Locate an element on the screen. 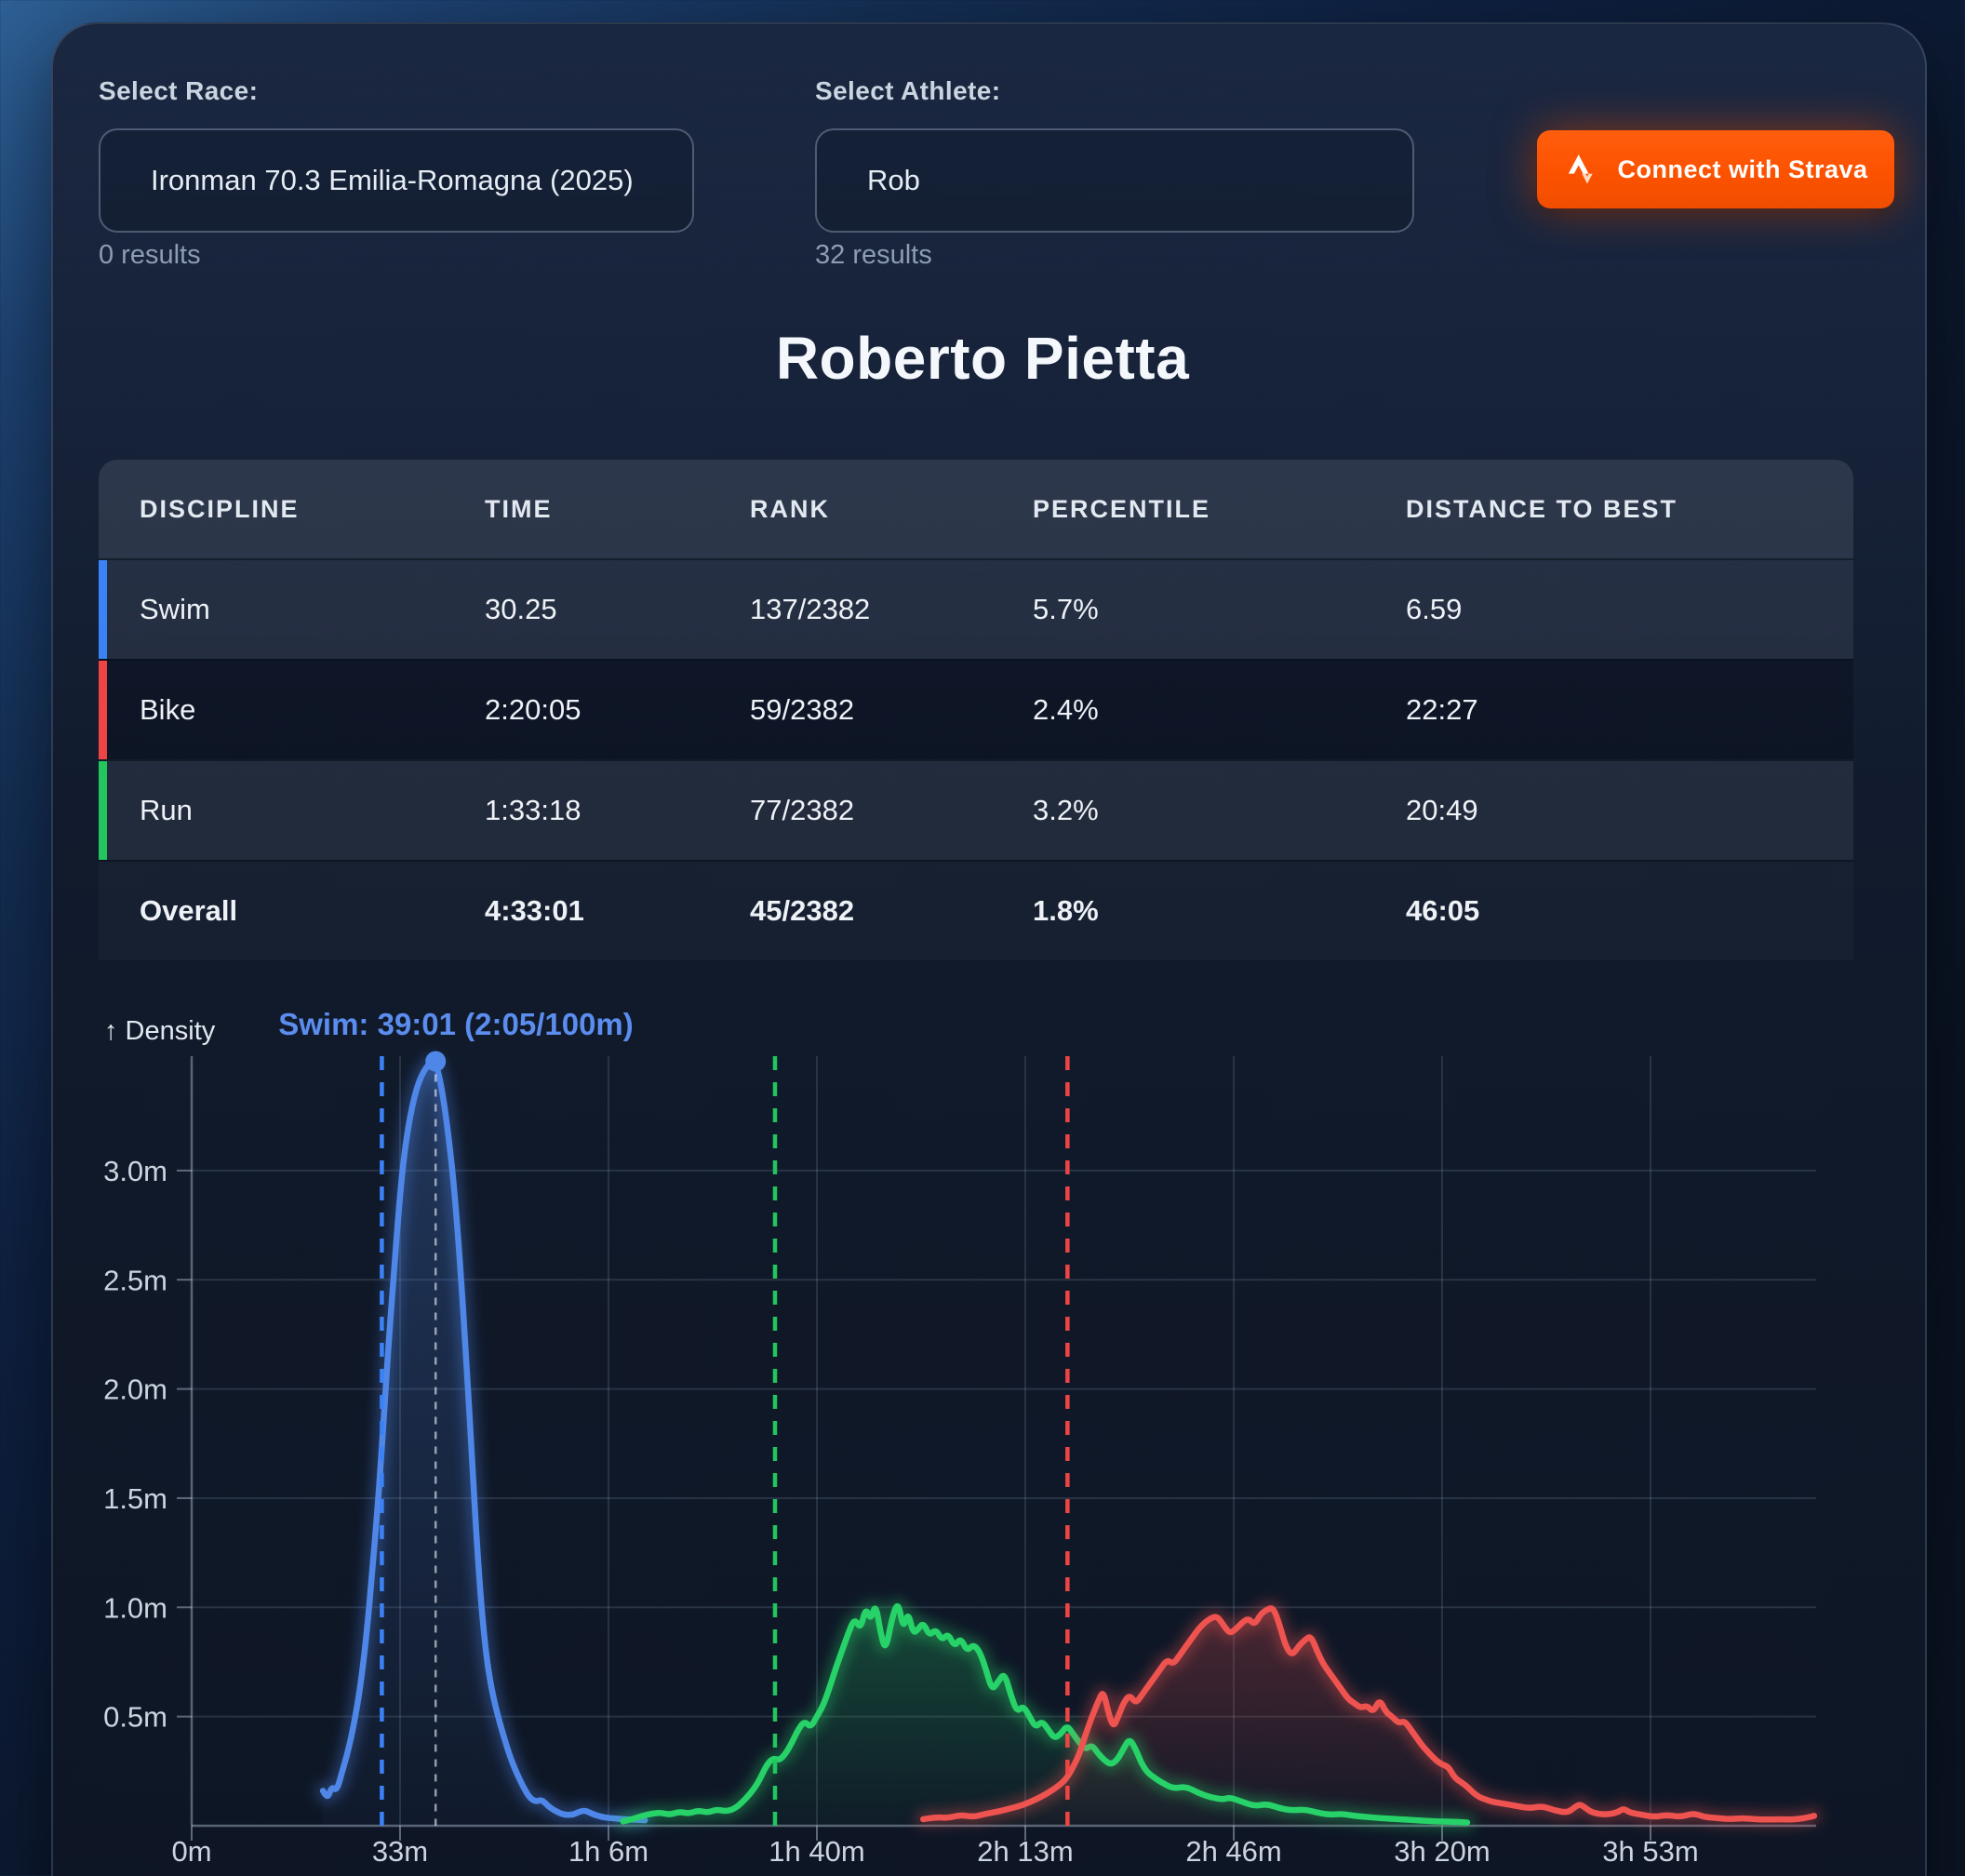  col-header-distance-to-best: DISTANCE TO BEST is located at coordinates (1542, 508).